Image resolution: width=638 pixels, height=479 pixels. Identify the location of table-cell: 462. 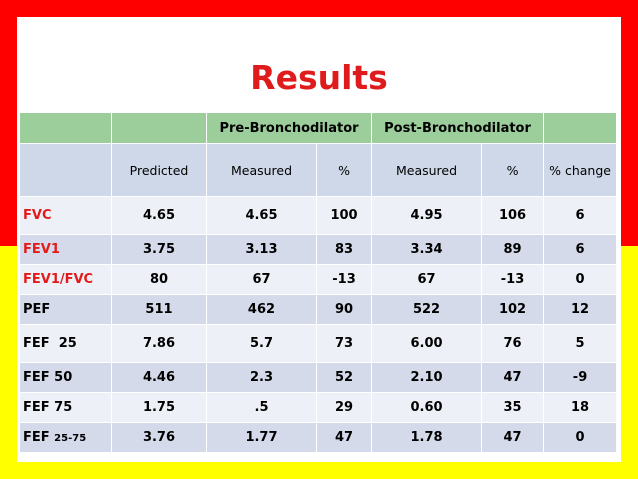
(261, 309).